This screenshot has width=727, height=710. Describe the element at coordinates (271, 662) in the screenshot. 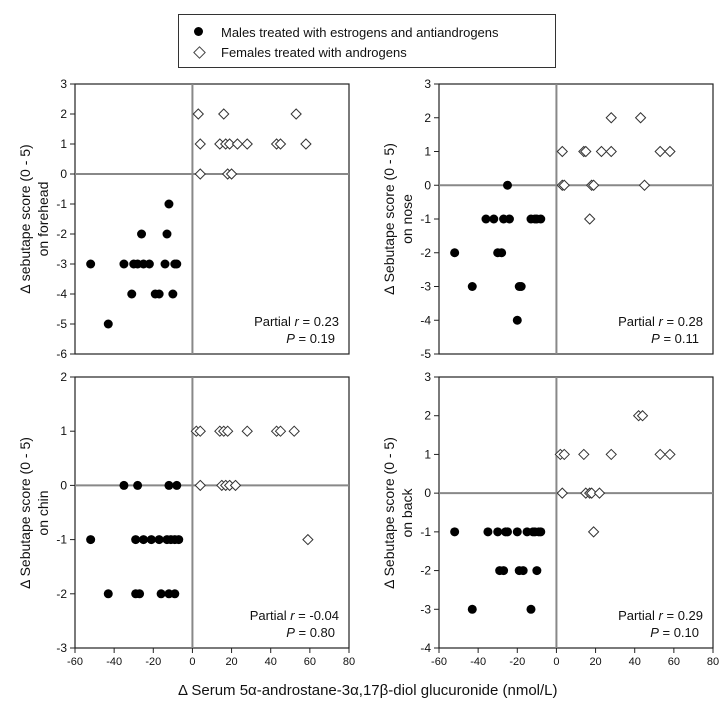

I see `x-tick-label: 40` at that location.